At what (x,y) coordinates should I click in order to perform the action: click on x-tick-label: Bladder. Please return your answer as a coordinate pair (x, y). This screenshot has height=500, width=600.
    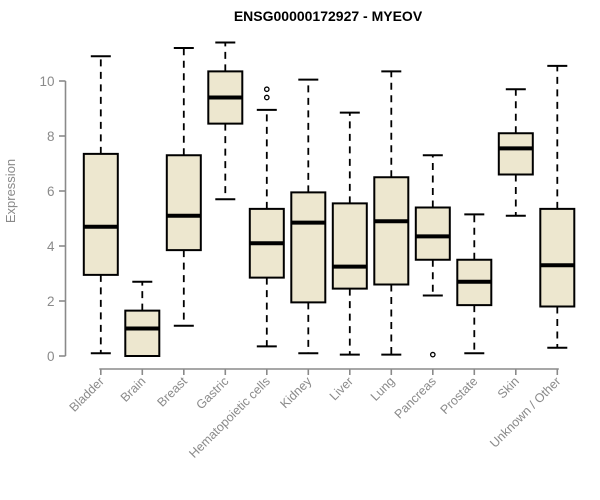
    Looking at the image, I should click on (87, 394).